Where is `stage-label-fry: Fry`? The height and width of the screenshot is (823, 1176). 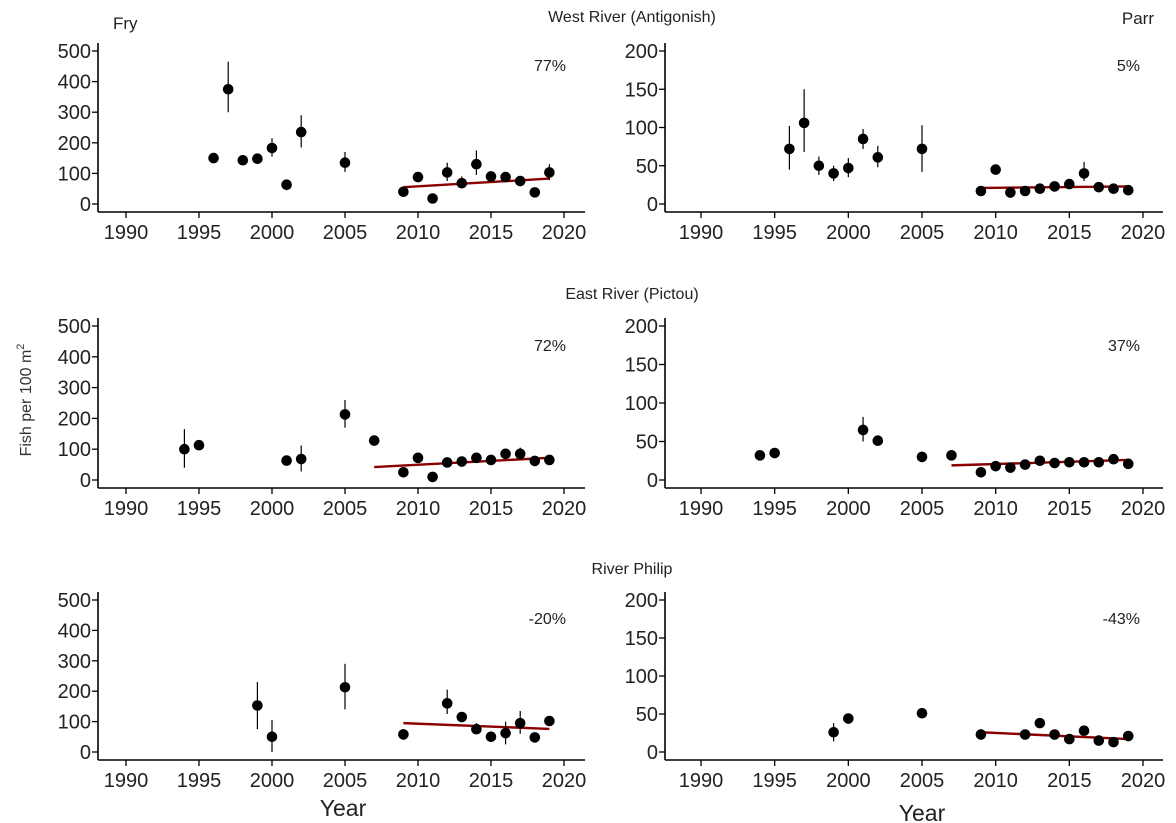
stage-label-fry: Fry is located at coordinates (125, 23).